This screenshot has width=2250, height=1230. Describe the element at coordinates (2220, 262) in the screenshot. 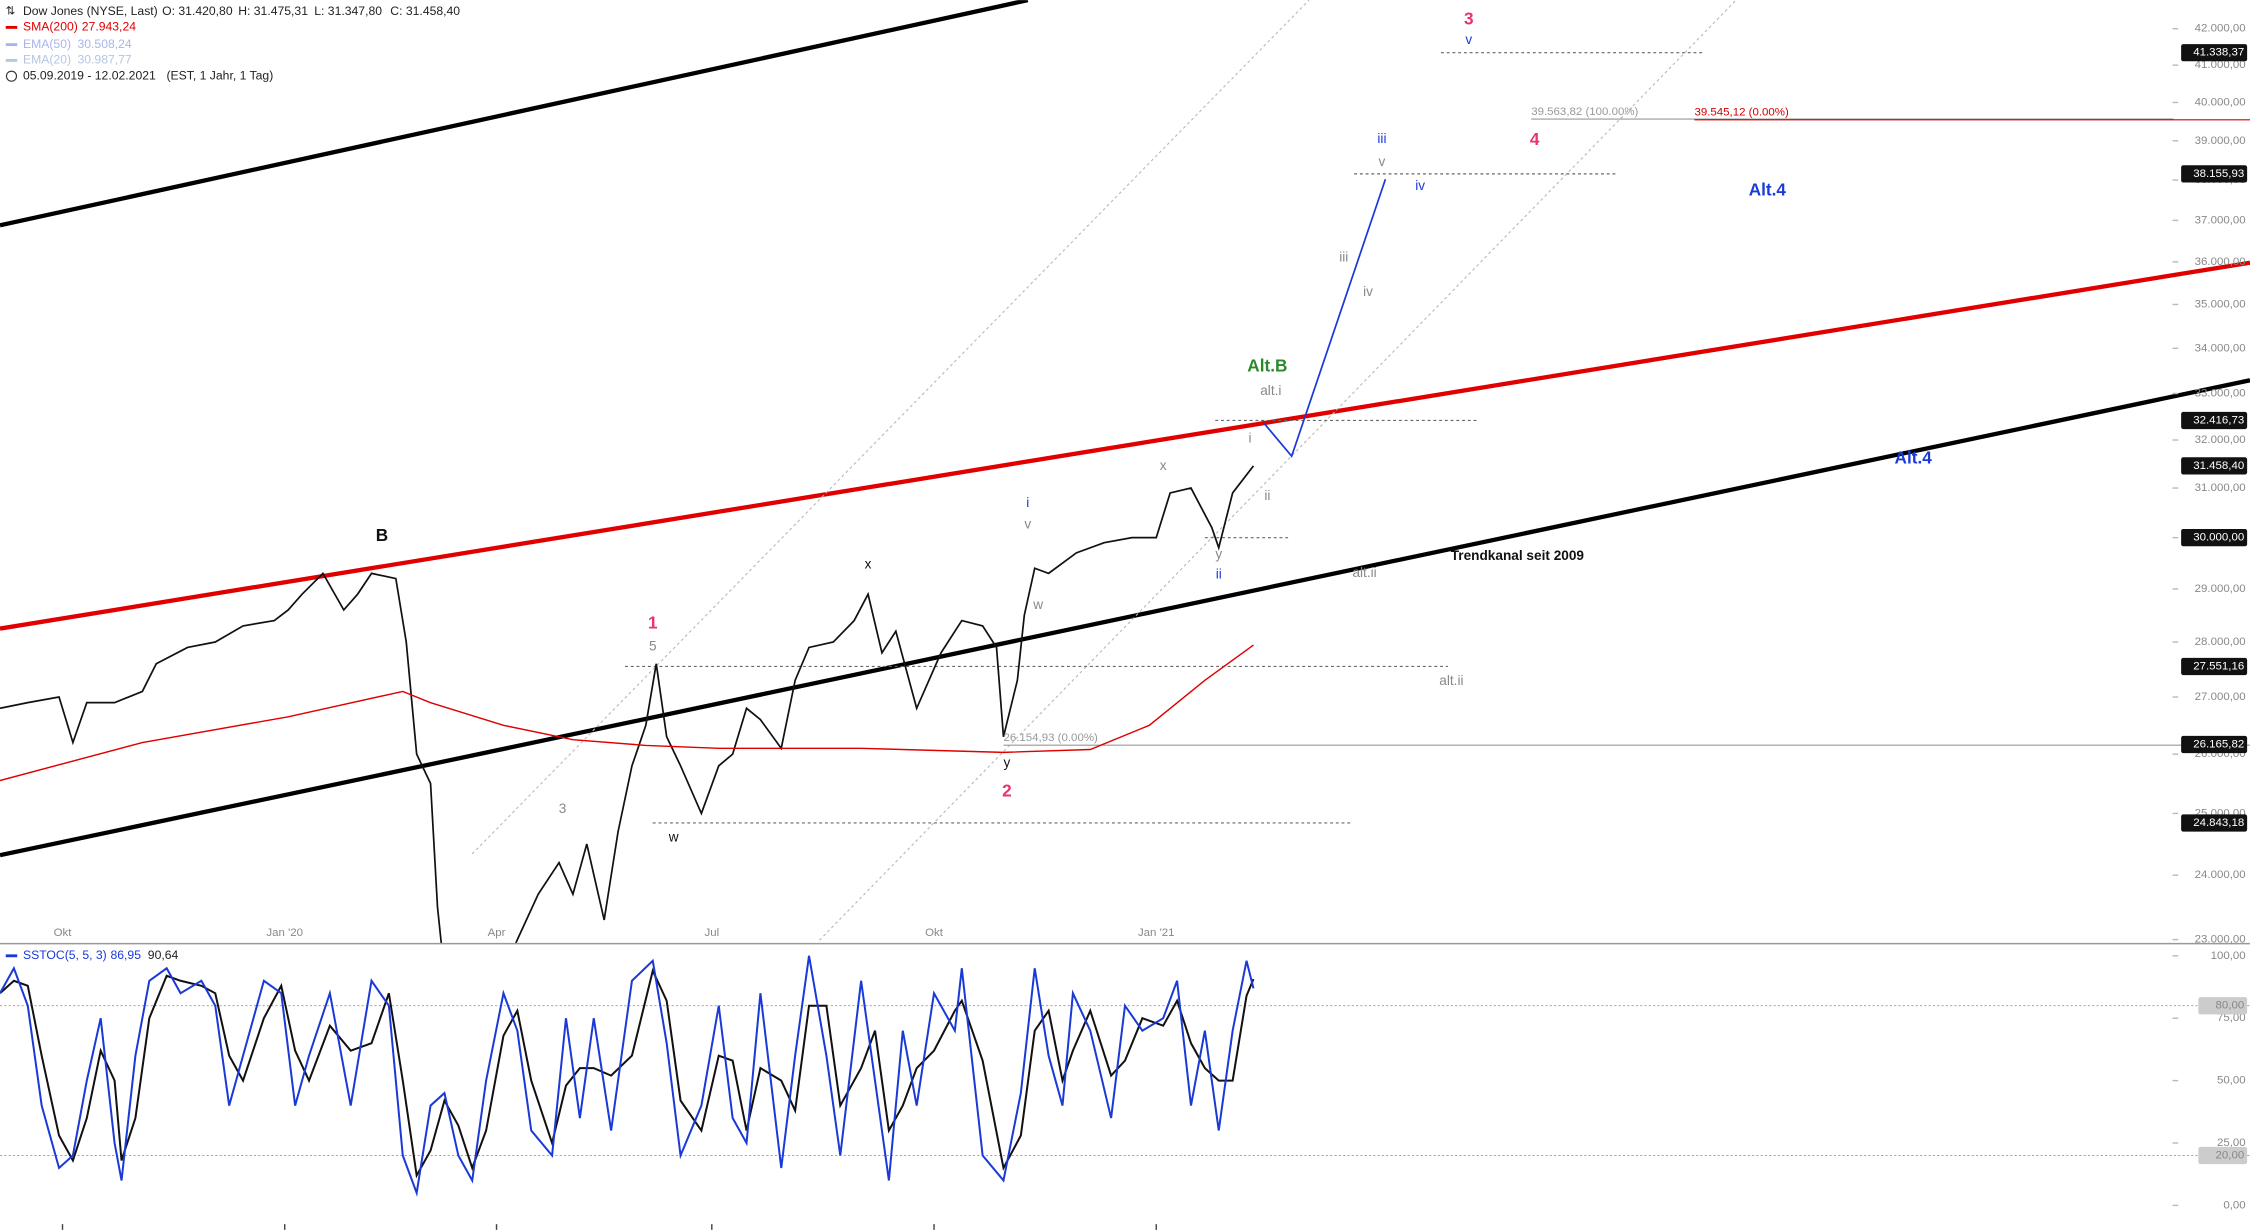

I see `y-tick-label: 36.000,00` at that location.